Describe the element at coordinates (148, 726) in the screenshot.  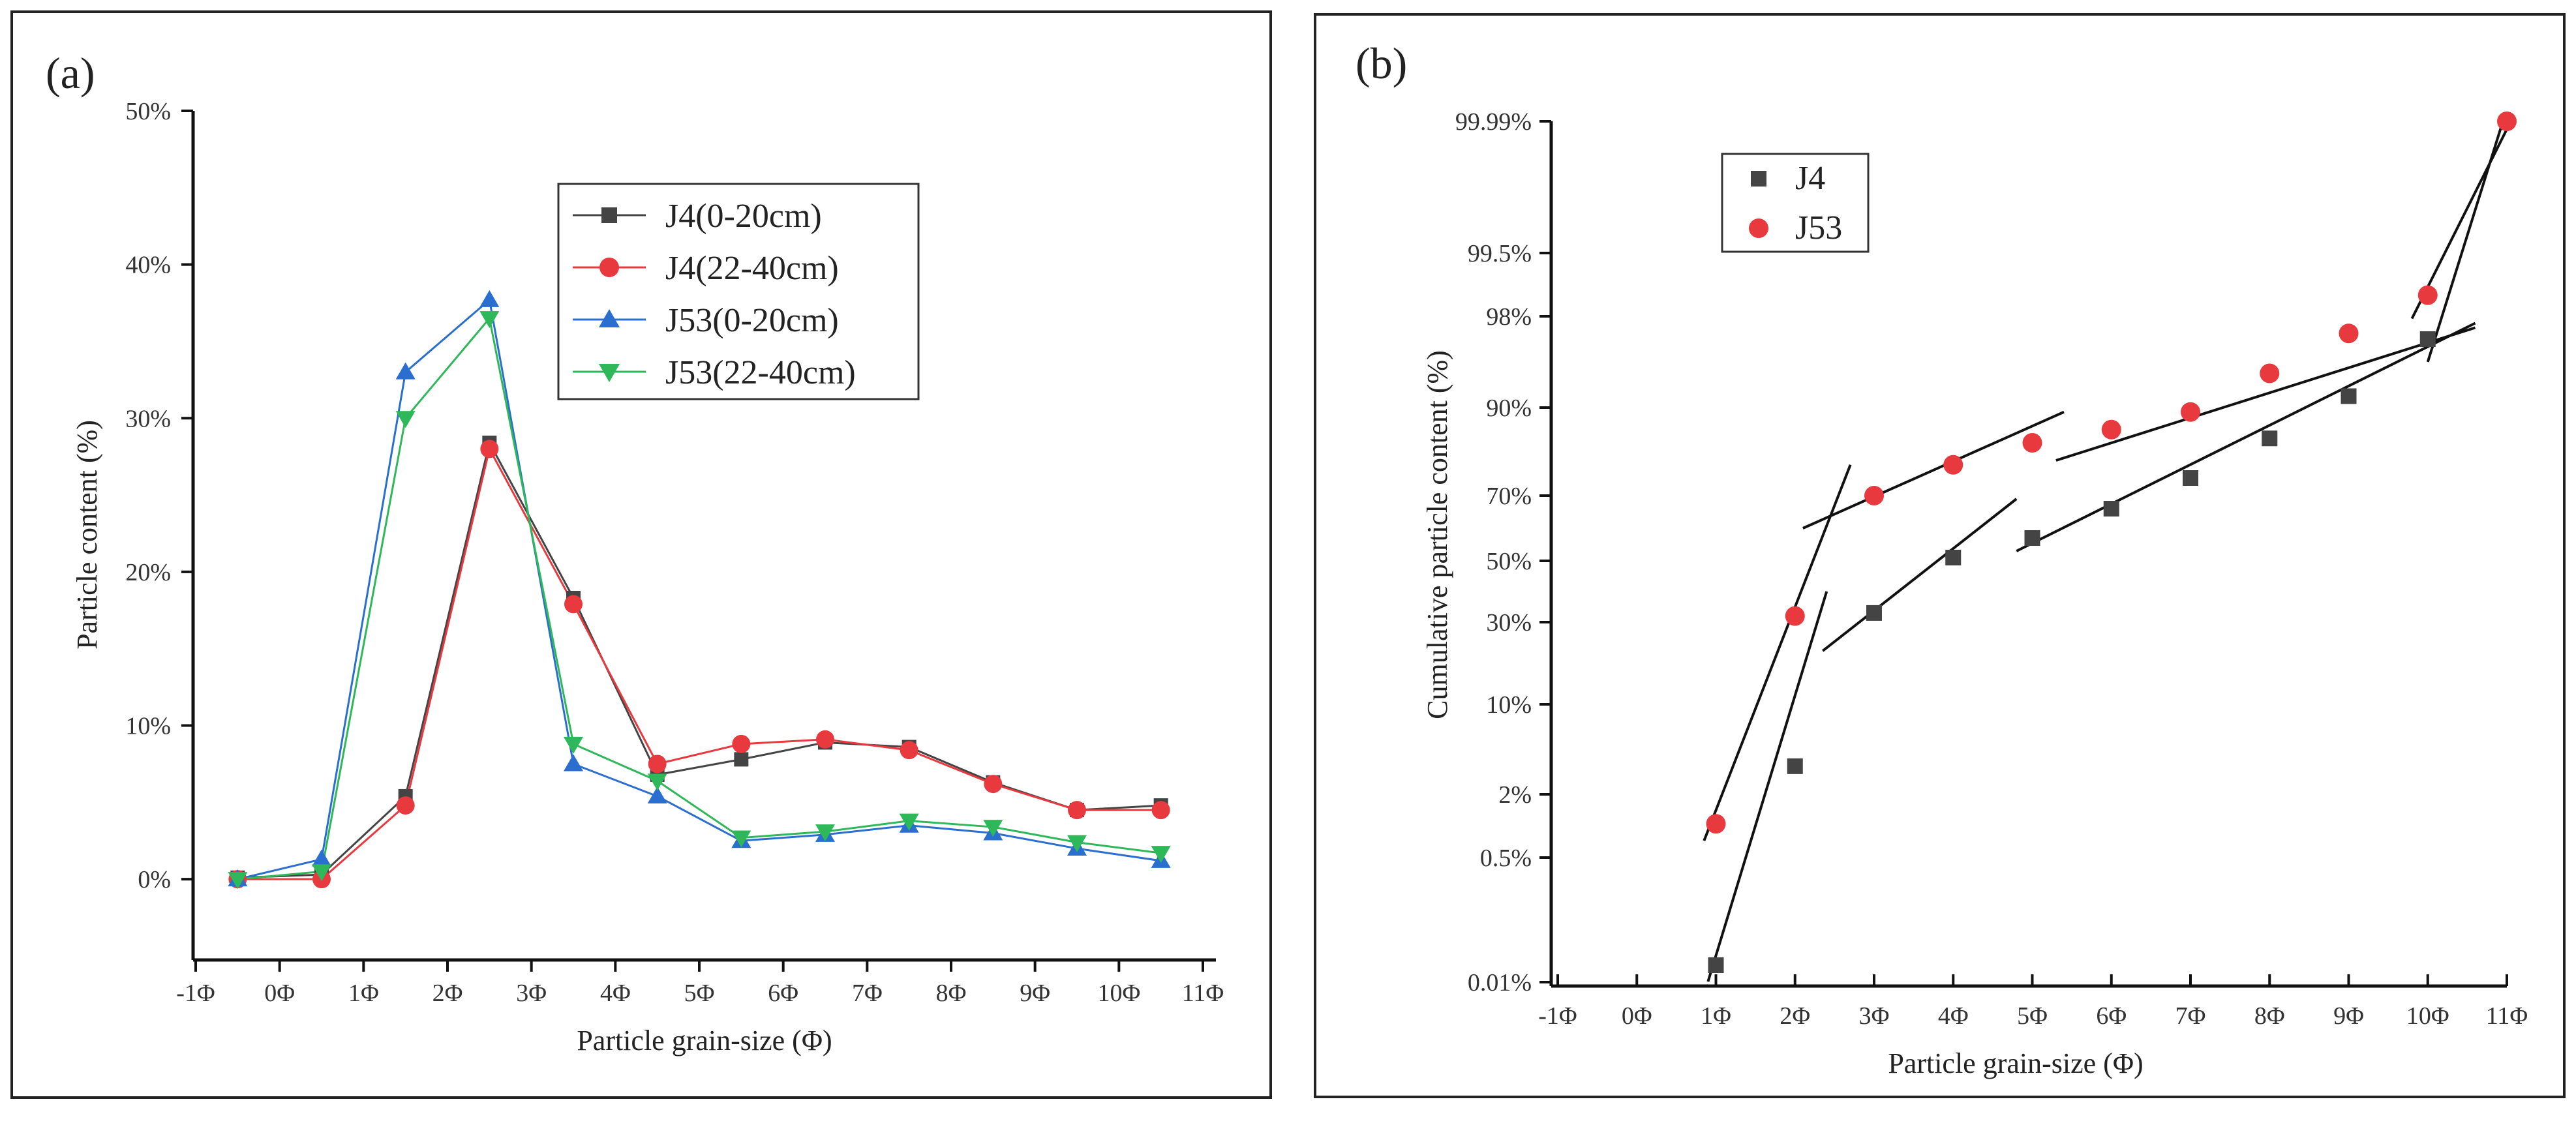
I see `chart-a-y-tick-label: 10%` at that location.